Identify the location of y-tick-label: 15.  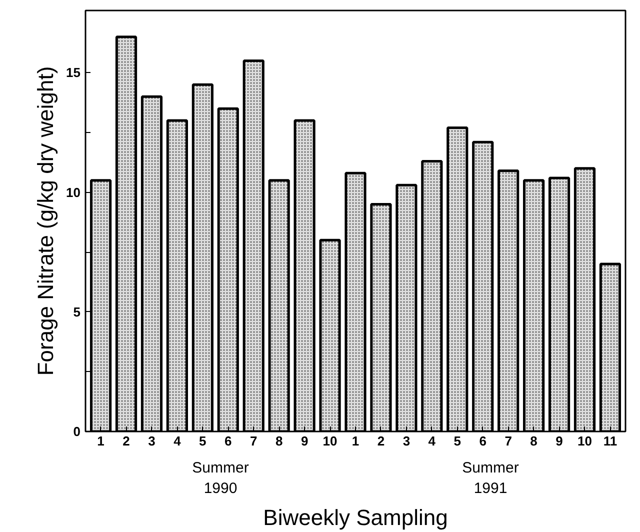
(73, 72).